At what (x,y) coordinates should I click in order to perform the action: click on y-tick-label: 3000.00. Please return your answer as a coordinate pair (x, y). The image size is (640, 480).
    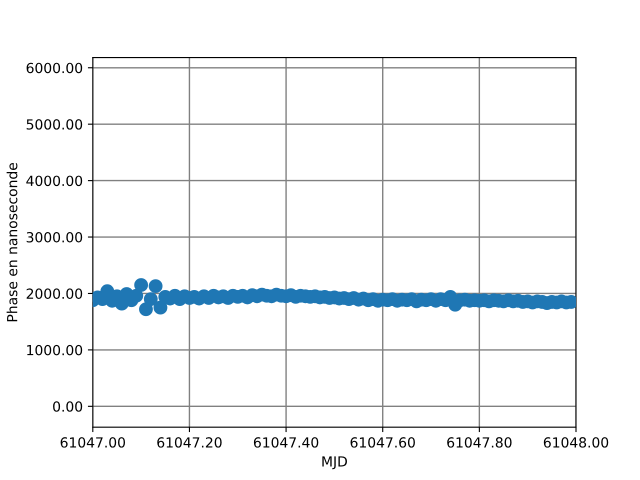
    Looking at the image, I should click on (54, 237).